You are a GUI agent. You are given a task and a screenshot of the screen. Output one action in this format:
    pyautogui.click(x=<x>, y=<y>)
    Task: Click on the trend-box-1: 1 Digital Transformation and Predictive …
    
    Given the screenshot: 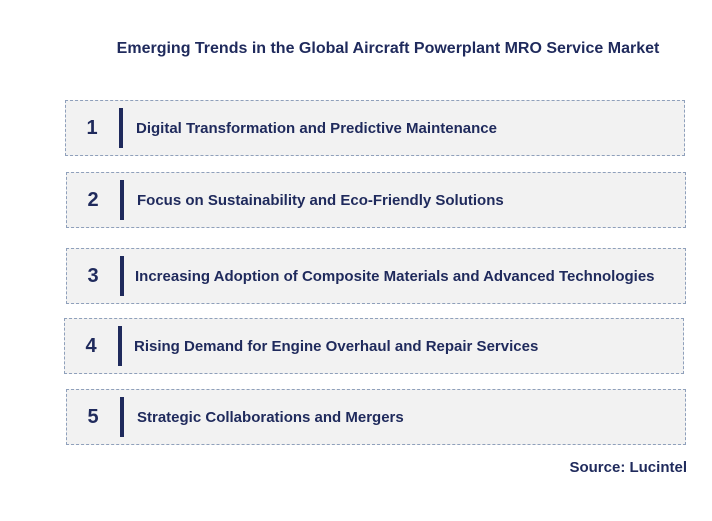 What is the action you would take?
    pyautogui.click(x=375, y=128)
    